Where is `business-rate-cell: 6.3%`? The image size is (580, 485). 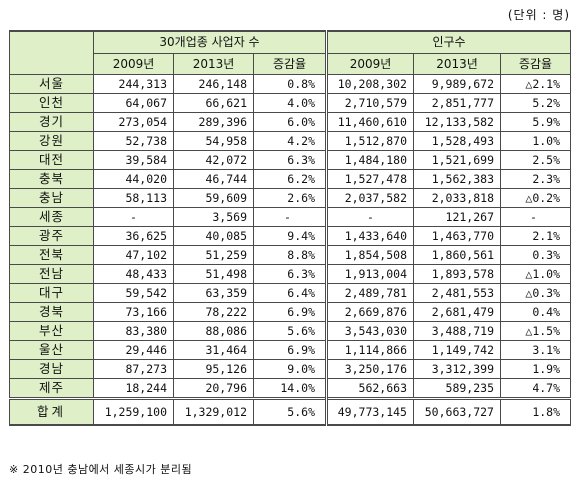 business-rate-cell: 6.3% is located at coordinates (290, 160).